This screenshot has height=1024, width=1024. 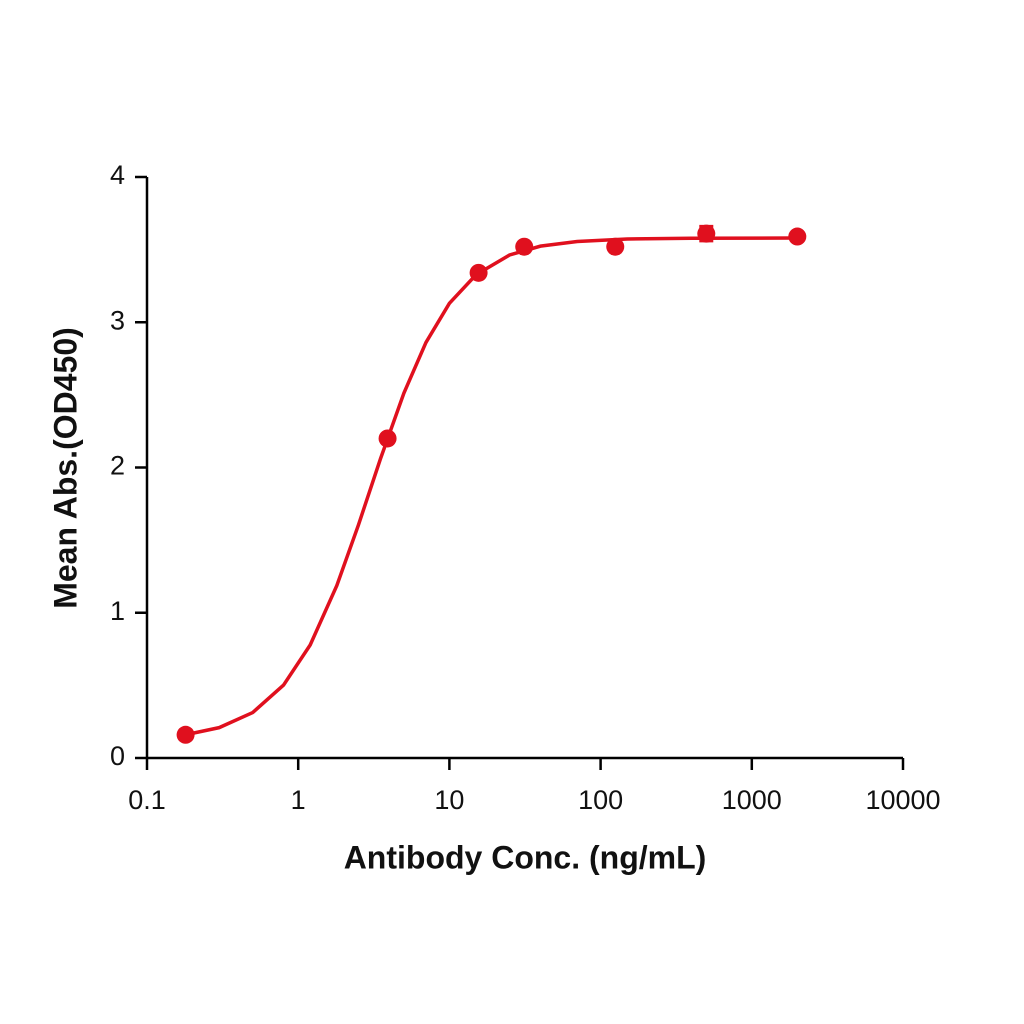 What do you see at coordinates (117, 466) in the screenshot?
I see `y-tick-label: 2` at bounding box center [117, 466].